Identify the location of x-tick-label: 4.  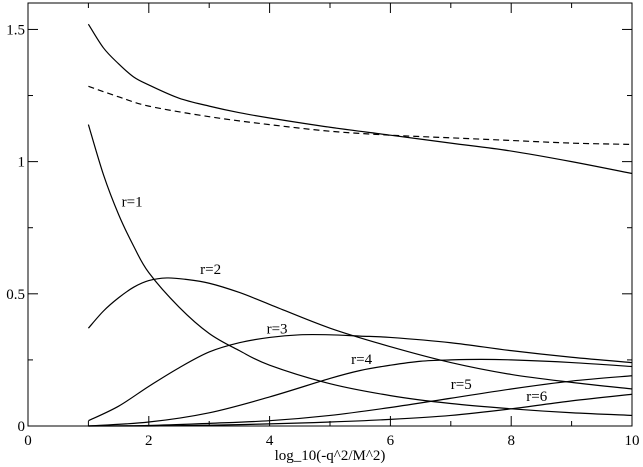
(270, 441).